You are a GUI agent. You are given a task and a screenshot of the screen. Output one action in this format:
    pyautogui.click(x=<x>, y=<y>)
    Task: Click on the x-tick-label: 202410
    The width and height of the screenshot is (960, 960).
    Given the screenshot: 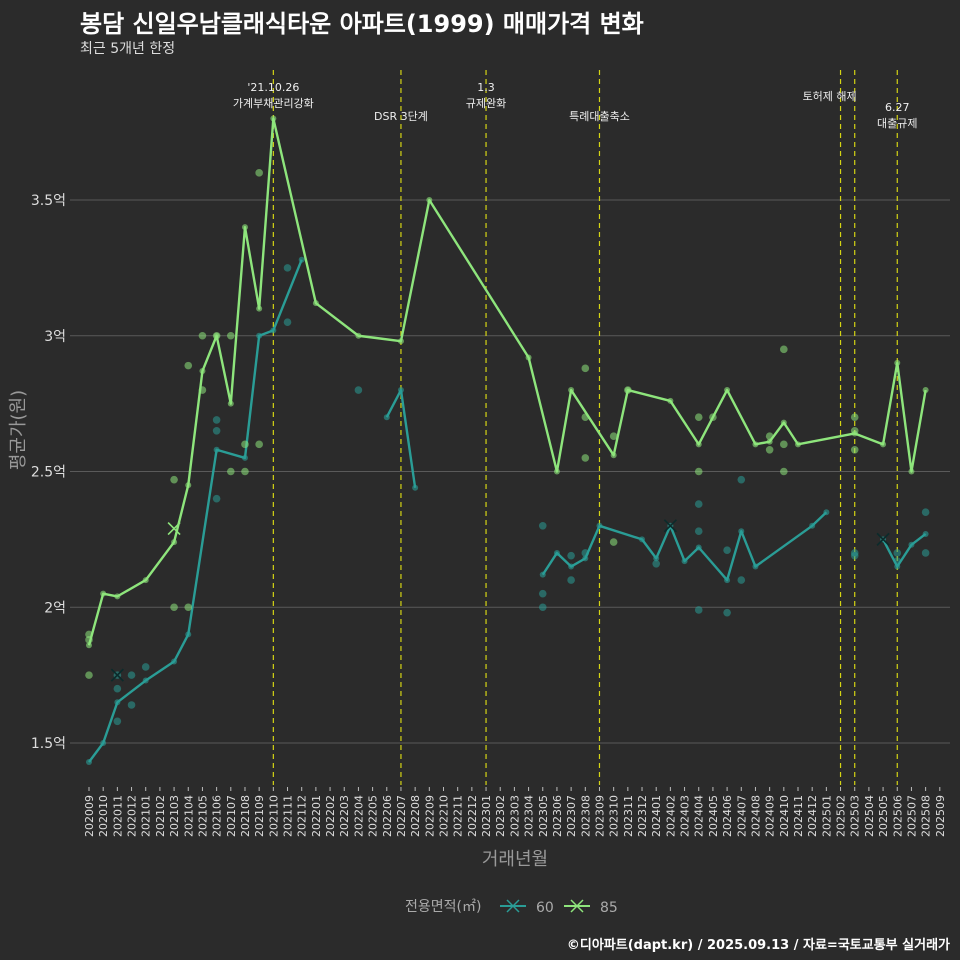 What is the action you would take?
    pyautogui.click(x=784, y=816)
    